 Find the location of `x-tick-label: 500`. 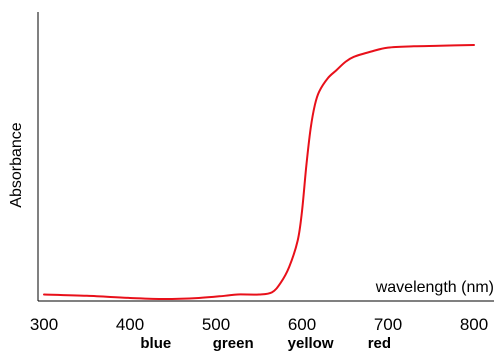

x-tick-label: 500 is located at coordinates (216, 324).